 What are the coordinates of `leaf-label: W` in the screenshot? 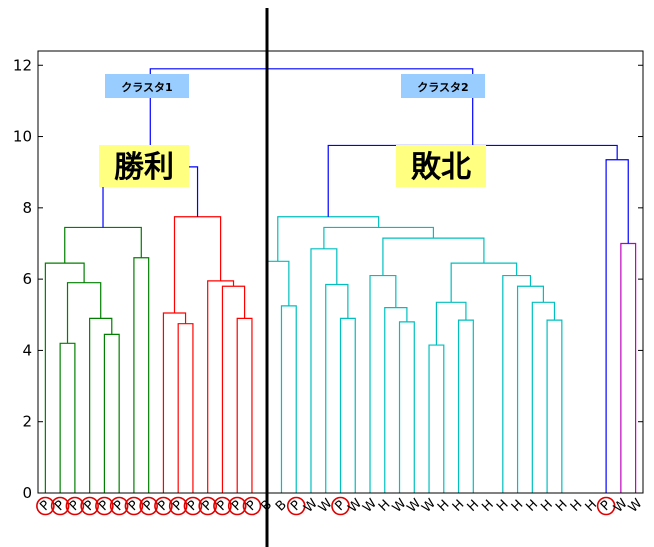 It's located at (636, 506).